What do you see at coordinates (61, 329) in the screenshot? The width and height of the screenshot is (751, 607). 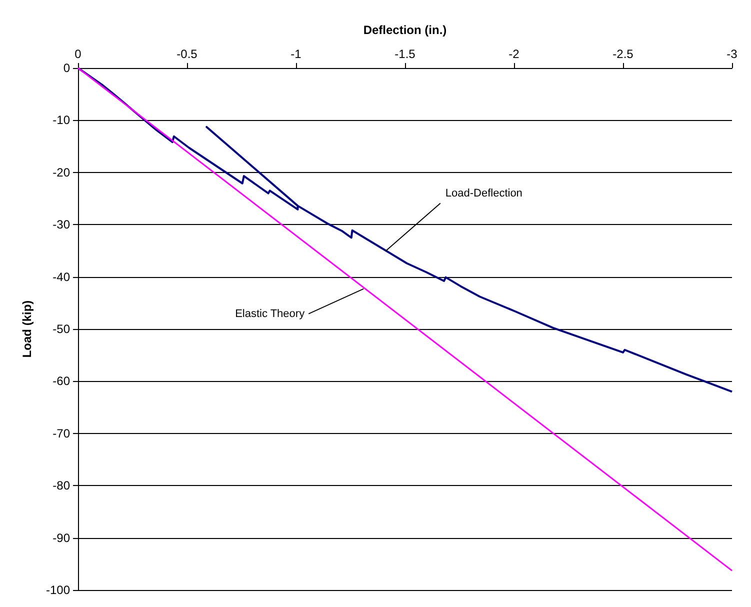 I see `y-tick-label: -50` at bounding box center [61, 329].